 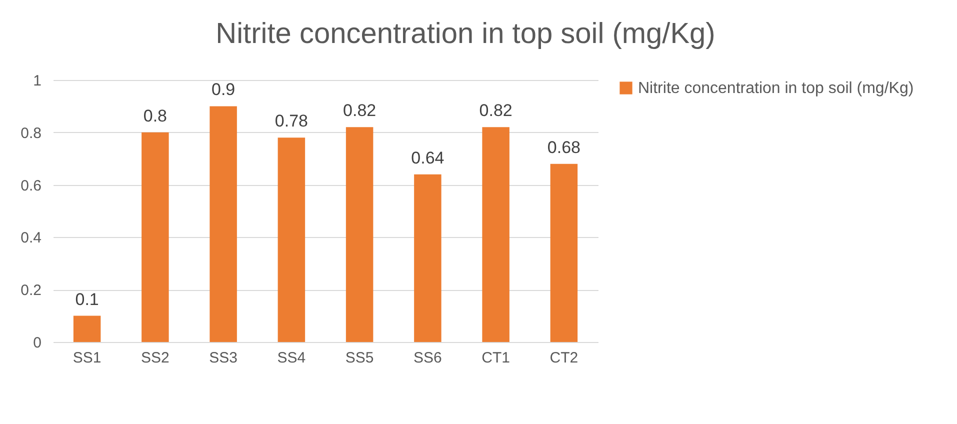 I want to click on legend-label: Nitrite concentration in top soil (mg/Kg), so click(x=776, y=88).